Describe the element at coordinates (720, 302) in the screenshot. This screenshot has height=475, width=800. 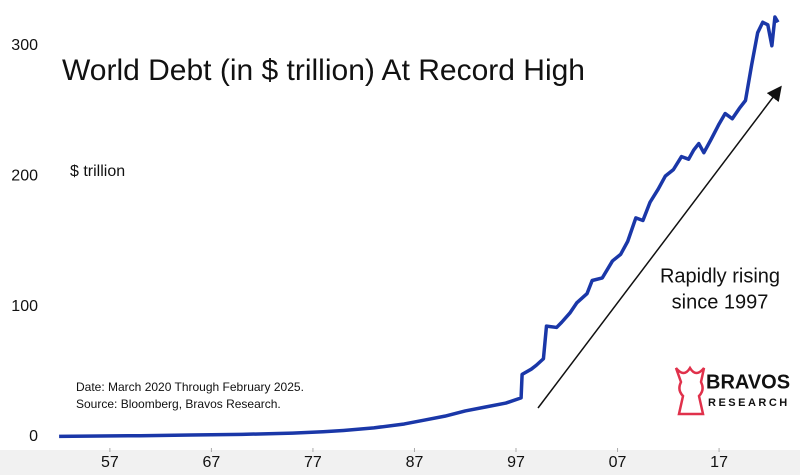
I see `annotation: since 1997` at that location.